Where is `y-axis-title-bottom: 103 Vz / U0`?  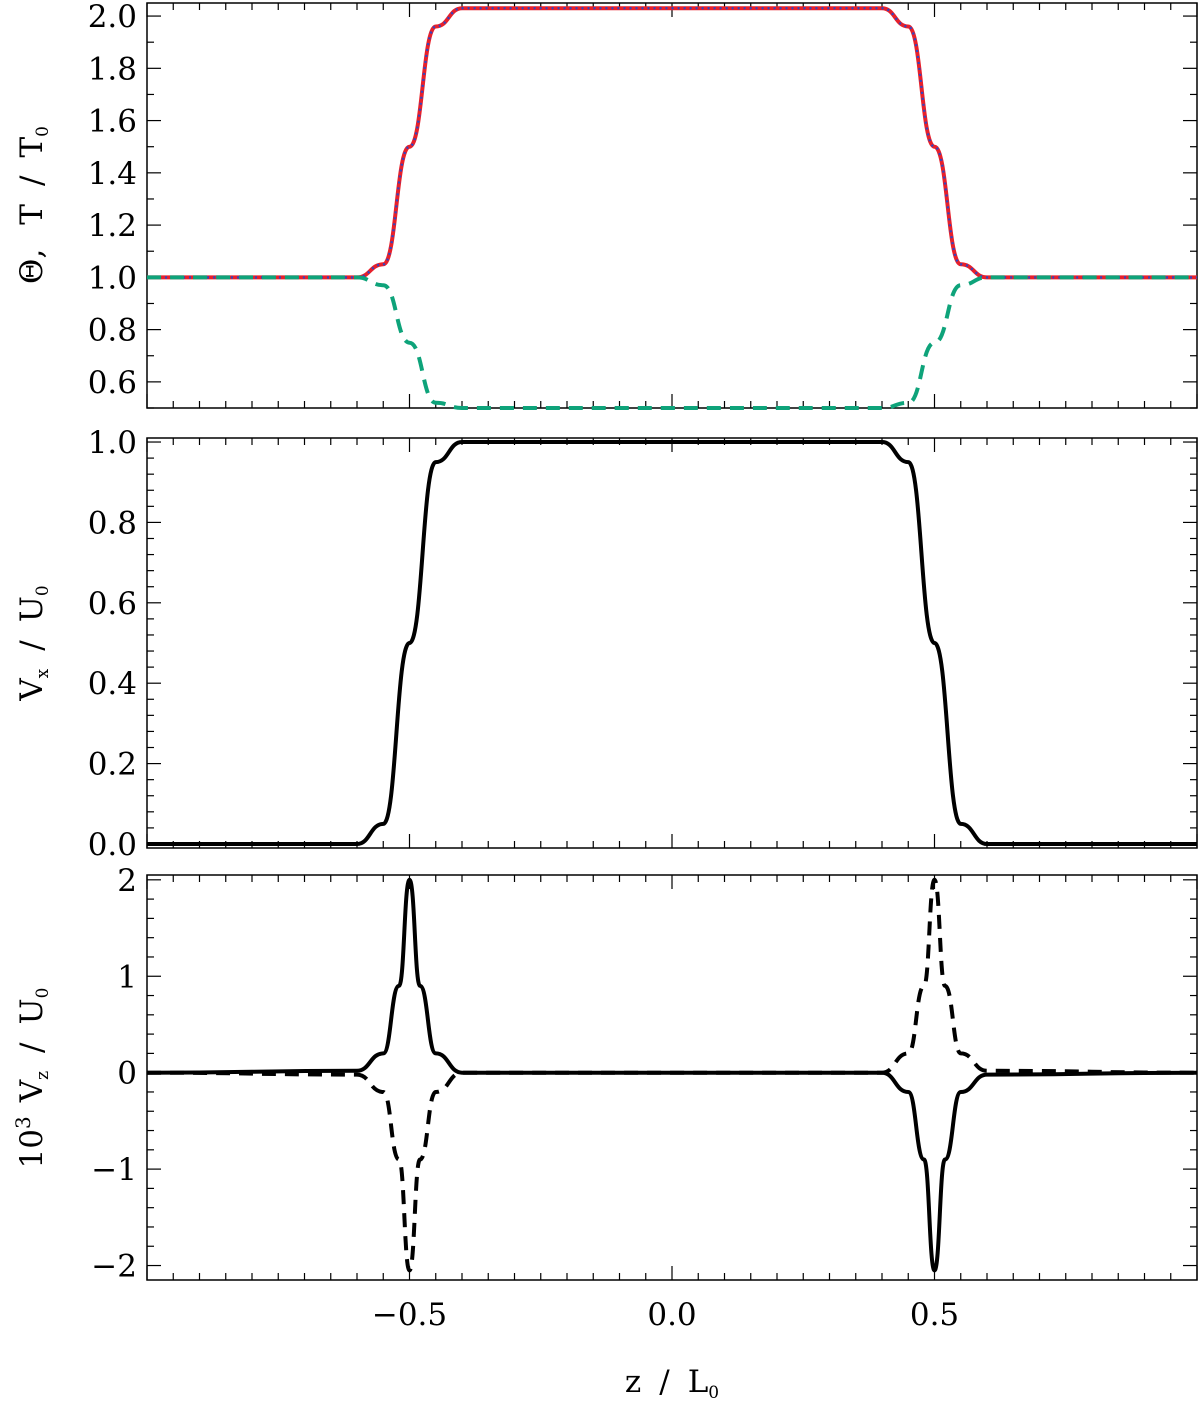
y-axis-title-bottom: 103 Vz / U0 is located at coordinates (32, 1078).